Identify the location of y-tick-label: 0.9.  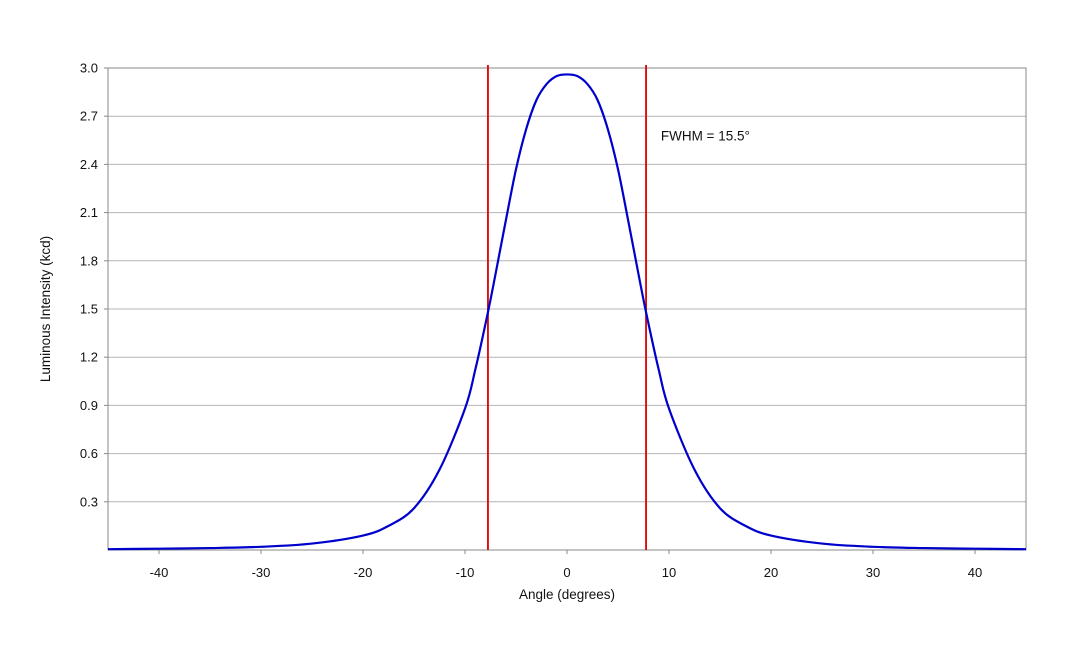
(89, 405).